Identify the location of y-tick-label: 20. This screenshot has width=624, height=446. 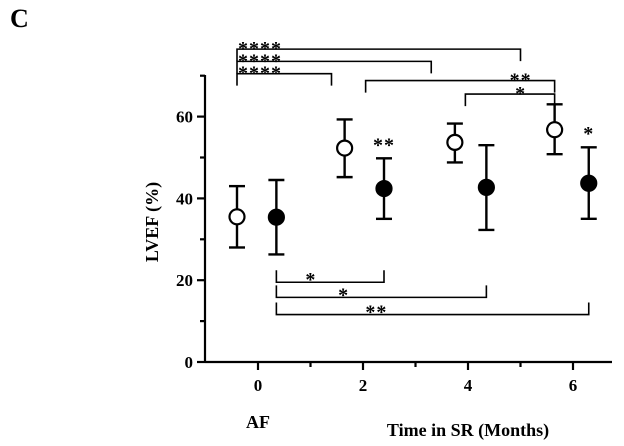
(184, 280).